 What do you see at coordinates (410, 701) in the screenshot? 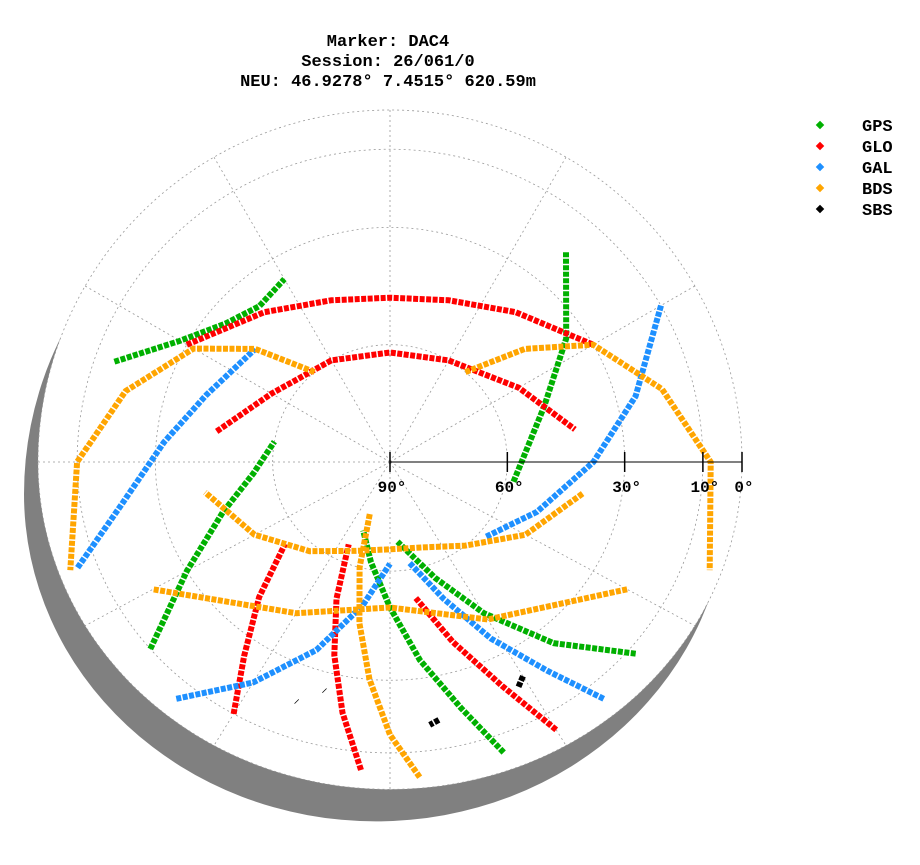
I see `satellite-track` at bounding box center [410, 701].